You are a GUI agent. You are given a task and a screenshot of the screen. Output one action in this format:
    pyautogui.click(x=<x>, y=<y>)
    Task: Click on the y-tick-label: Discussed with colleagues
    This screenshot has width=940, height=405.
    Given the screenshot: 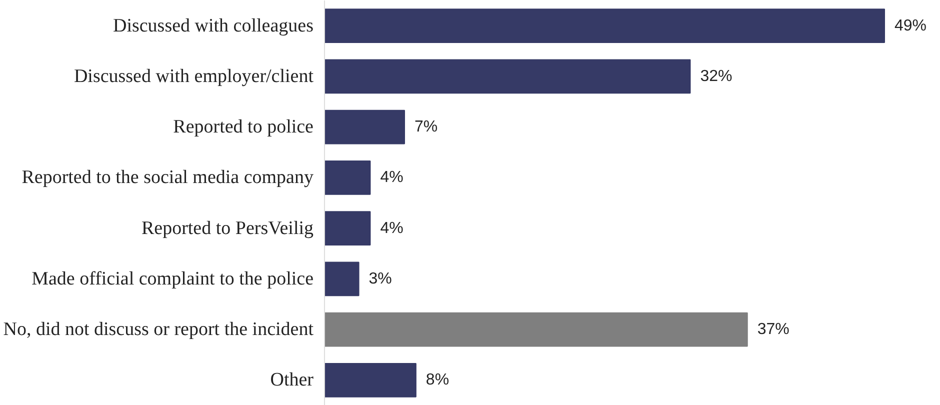 What is the action you would take?
    pyautogui.click(x=213, y=25)
    